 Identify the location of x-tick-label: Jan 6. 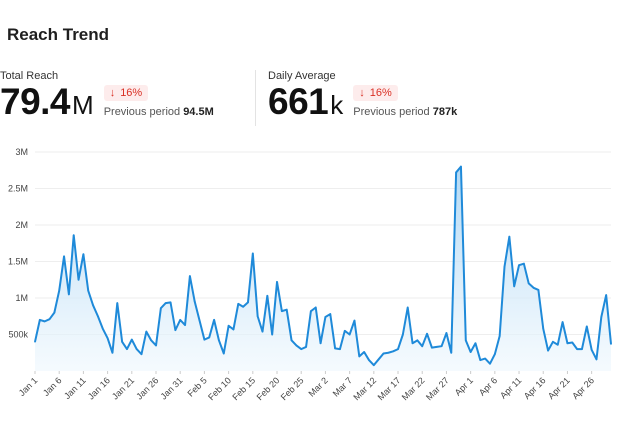
(52, 386).